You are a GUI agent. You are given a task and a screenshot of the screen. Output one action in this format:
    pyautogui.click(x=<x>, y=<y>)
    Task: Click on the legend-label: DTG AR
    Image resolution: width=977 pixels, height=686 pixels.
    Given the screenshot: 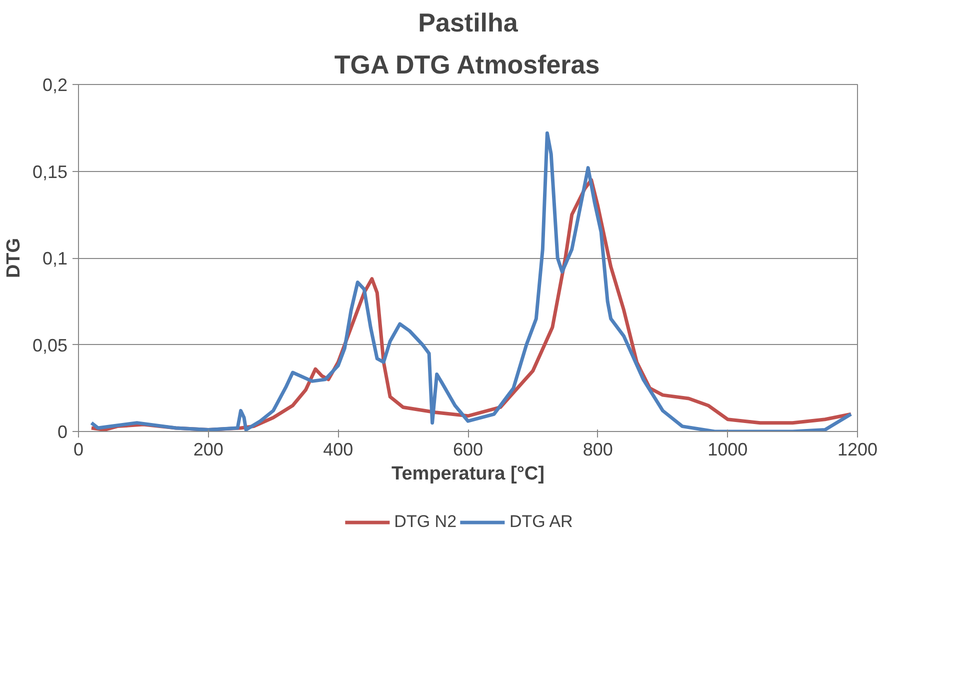 What is the action you would take?
    pyautogui.click(x=541, y=522)
    